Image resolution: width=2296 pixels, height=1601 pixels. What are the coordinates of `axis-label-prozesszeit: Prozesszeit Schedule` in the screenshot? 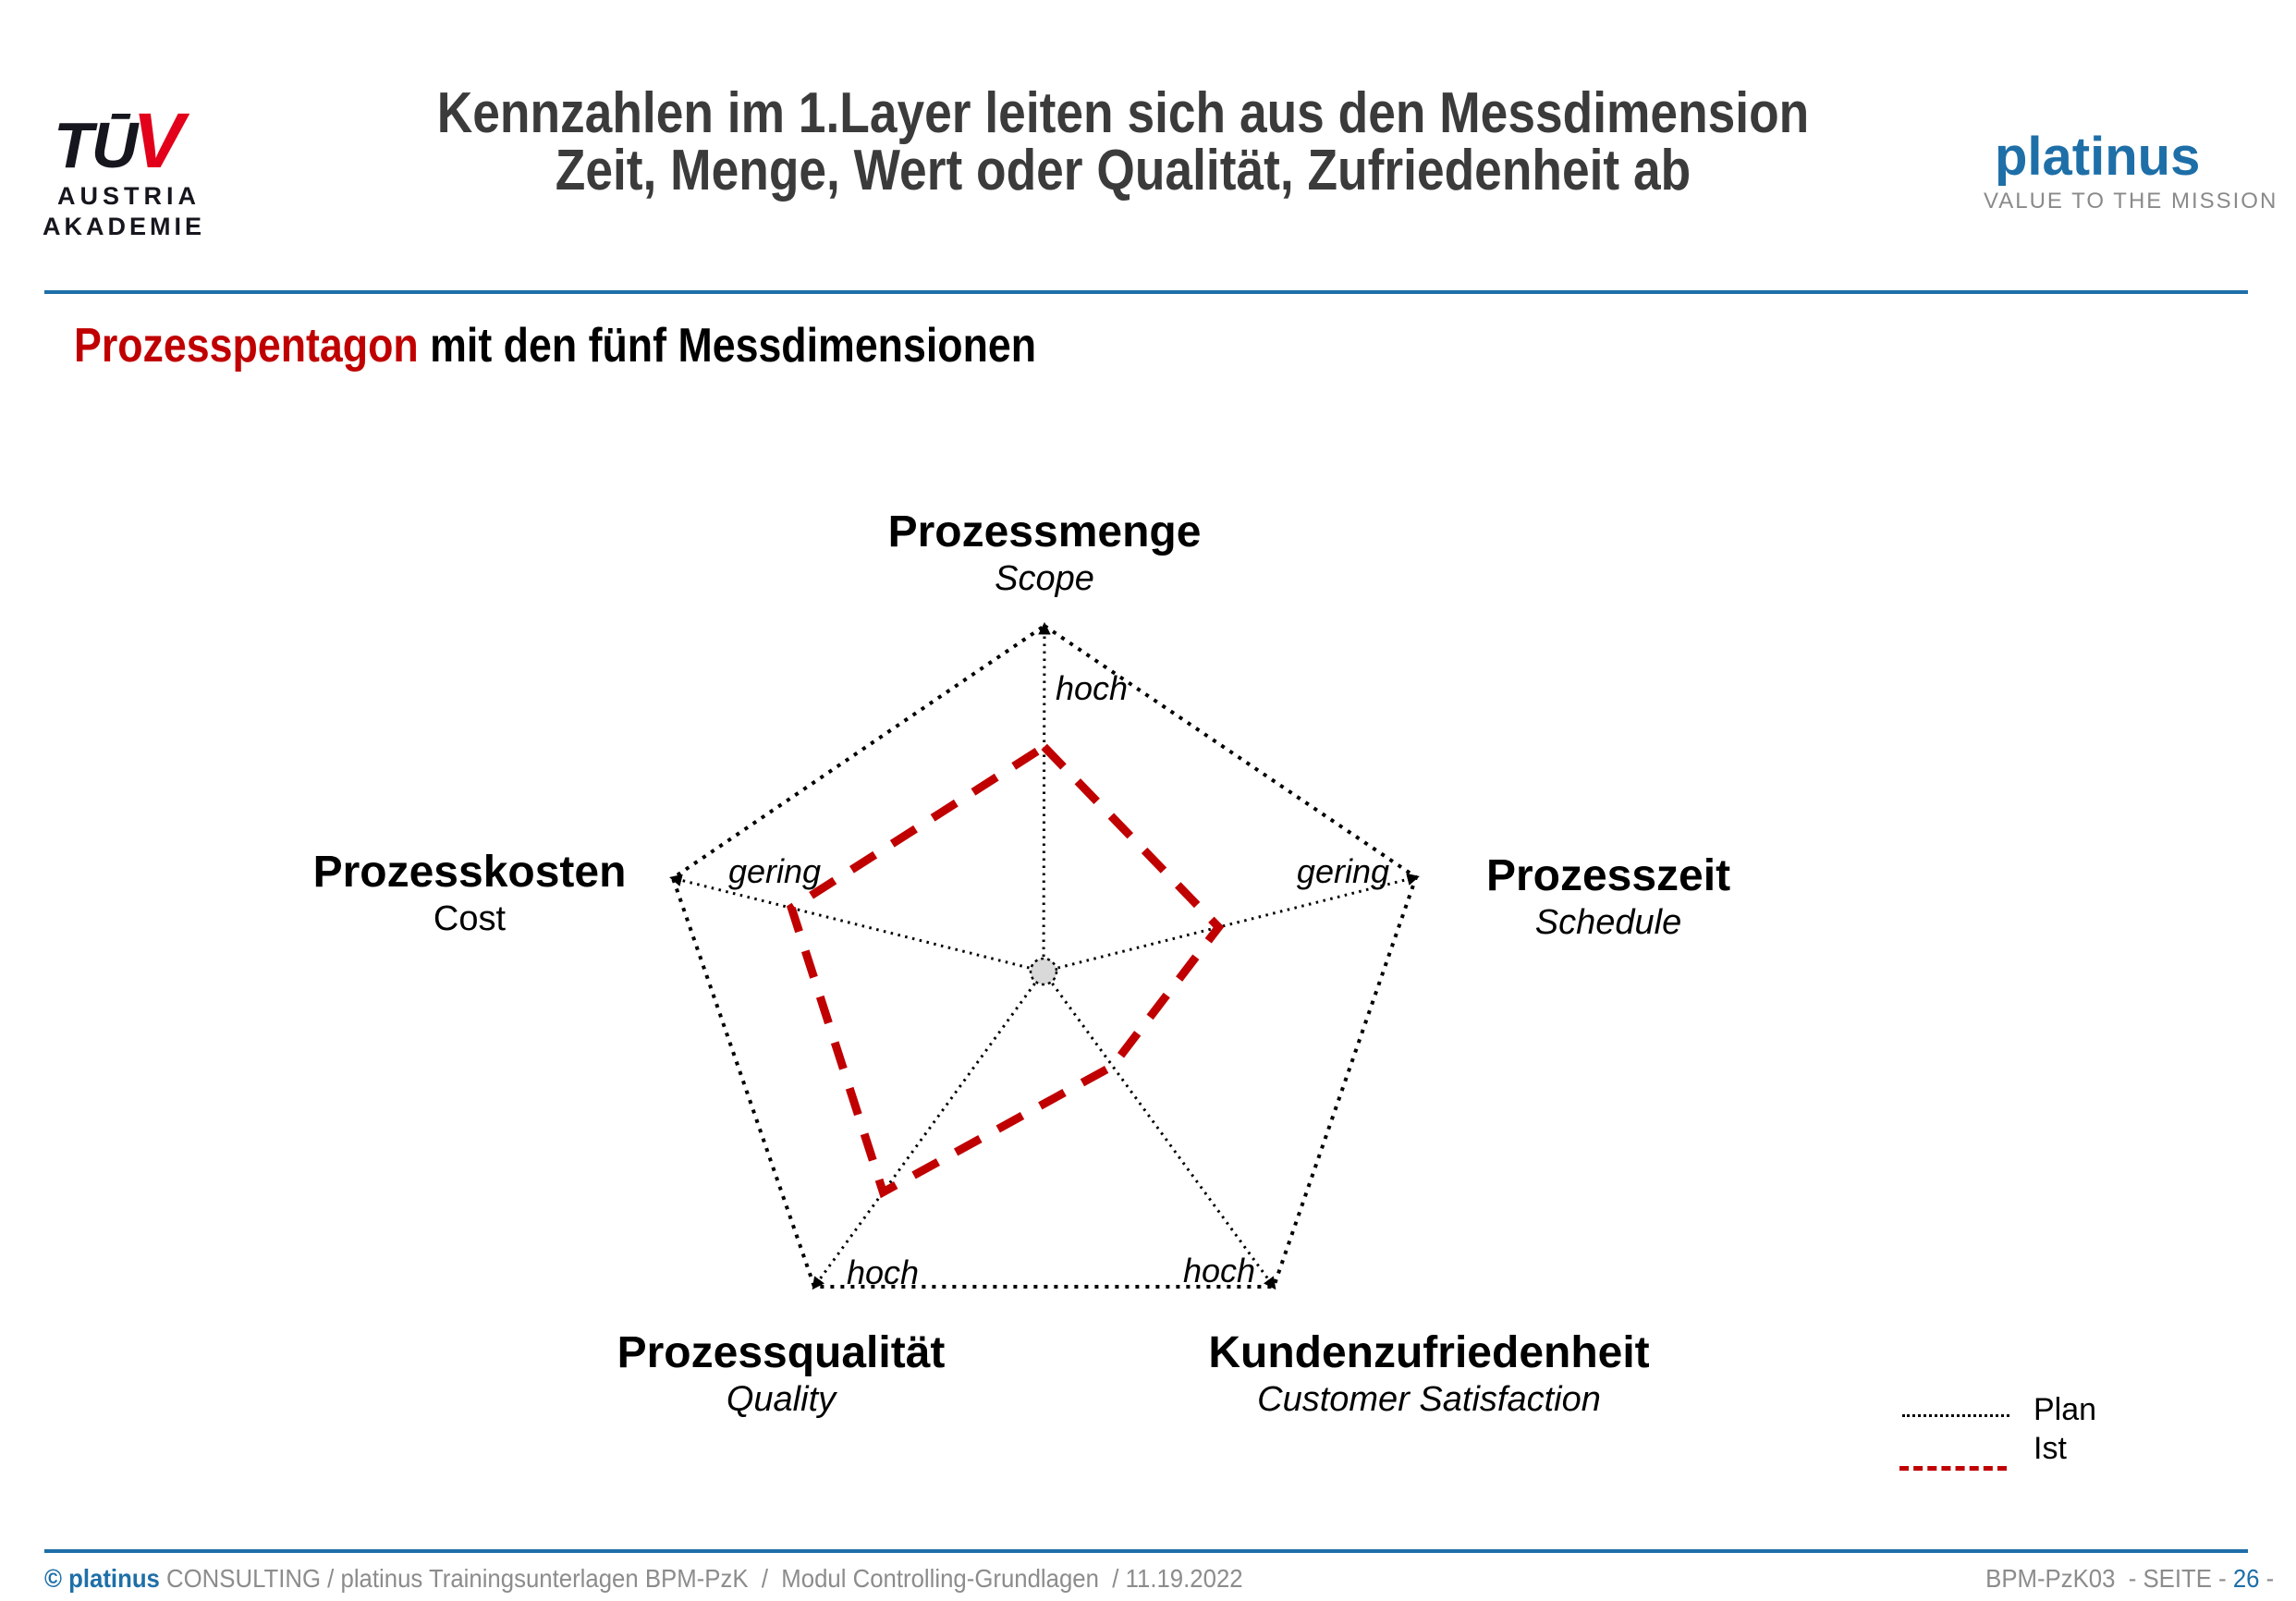 It's located at (1608, 897).